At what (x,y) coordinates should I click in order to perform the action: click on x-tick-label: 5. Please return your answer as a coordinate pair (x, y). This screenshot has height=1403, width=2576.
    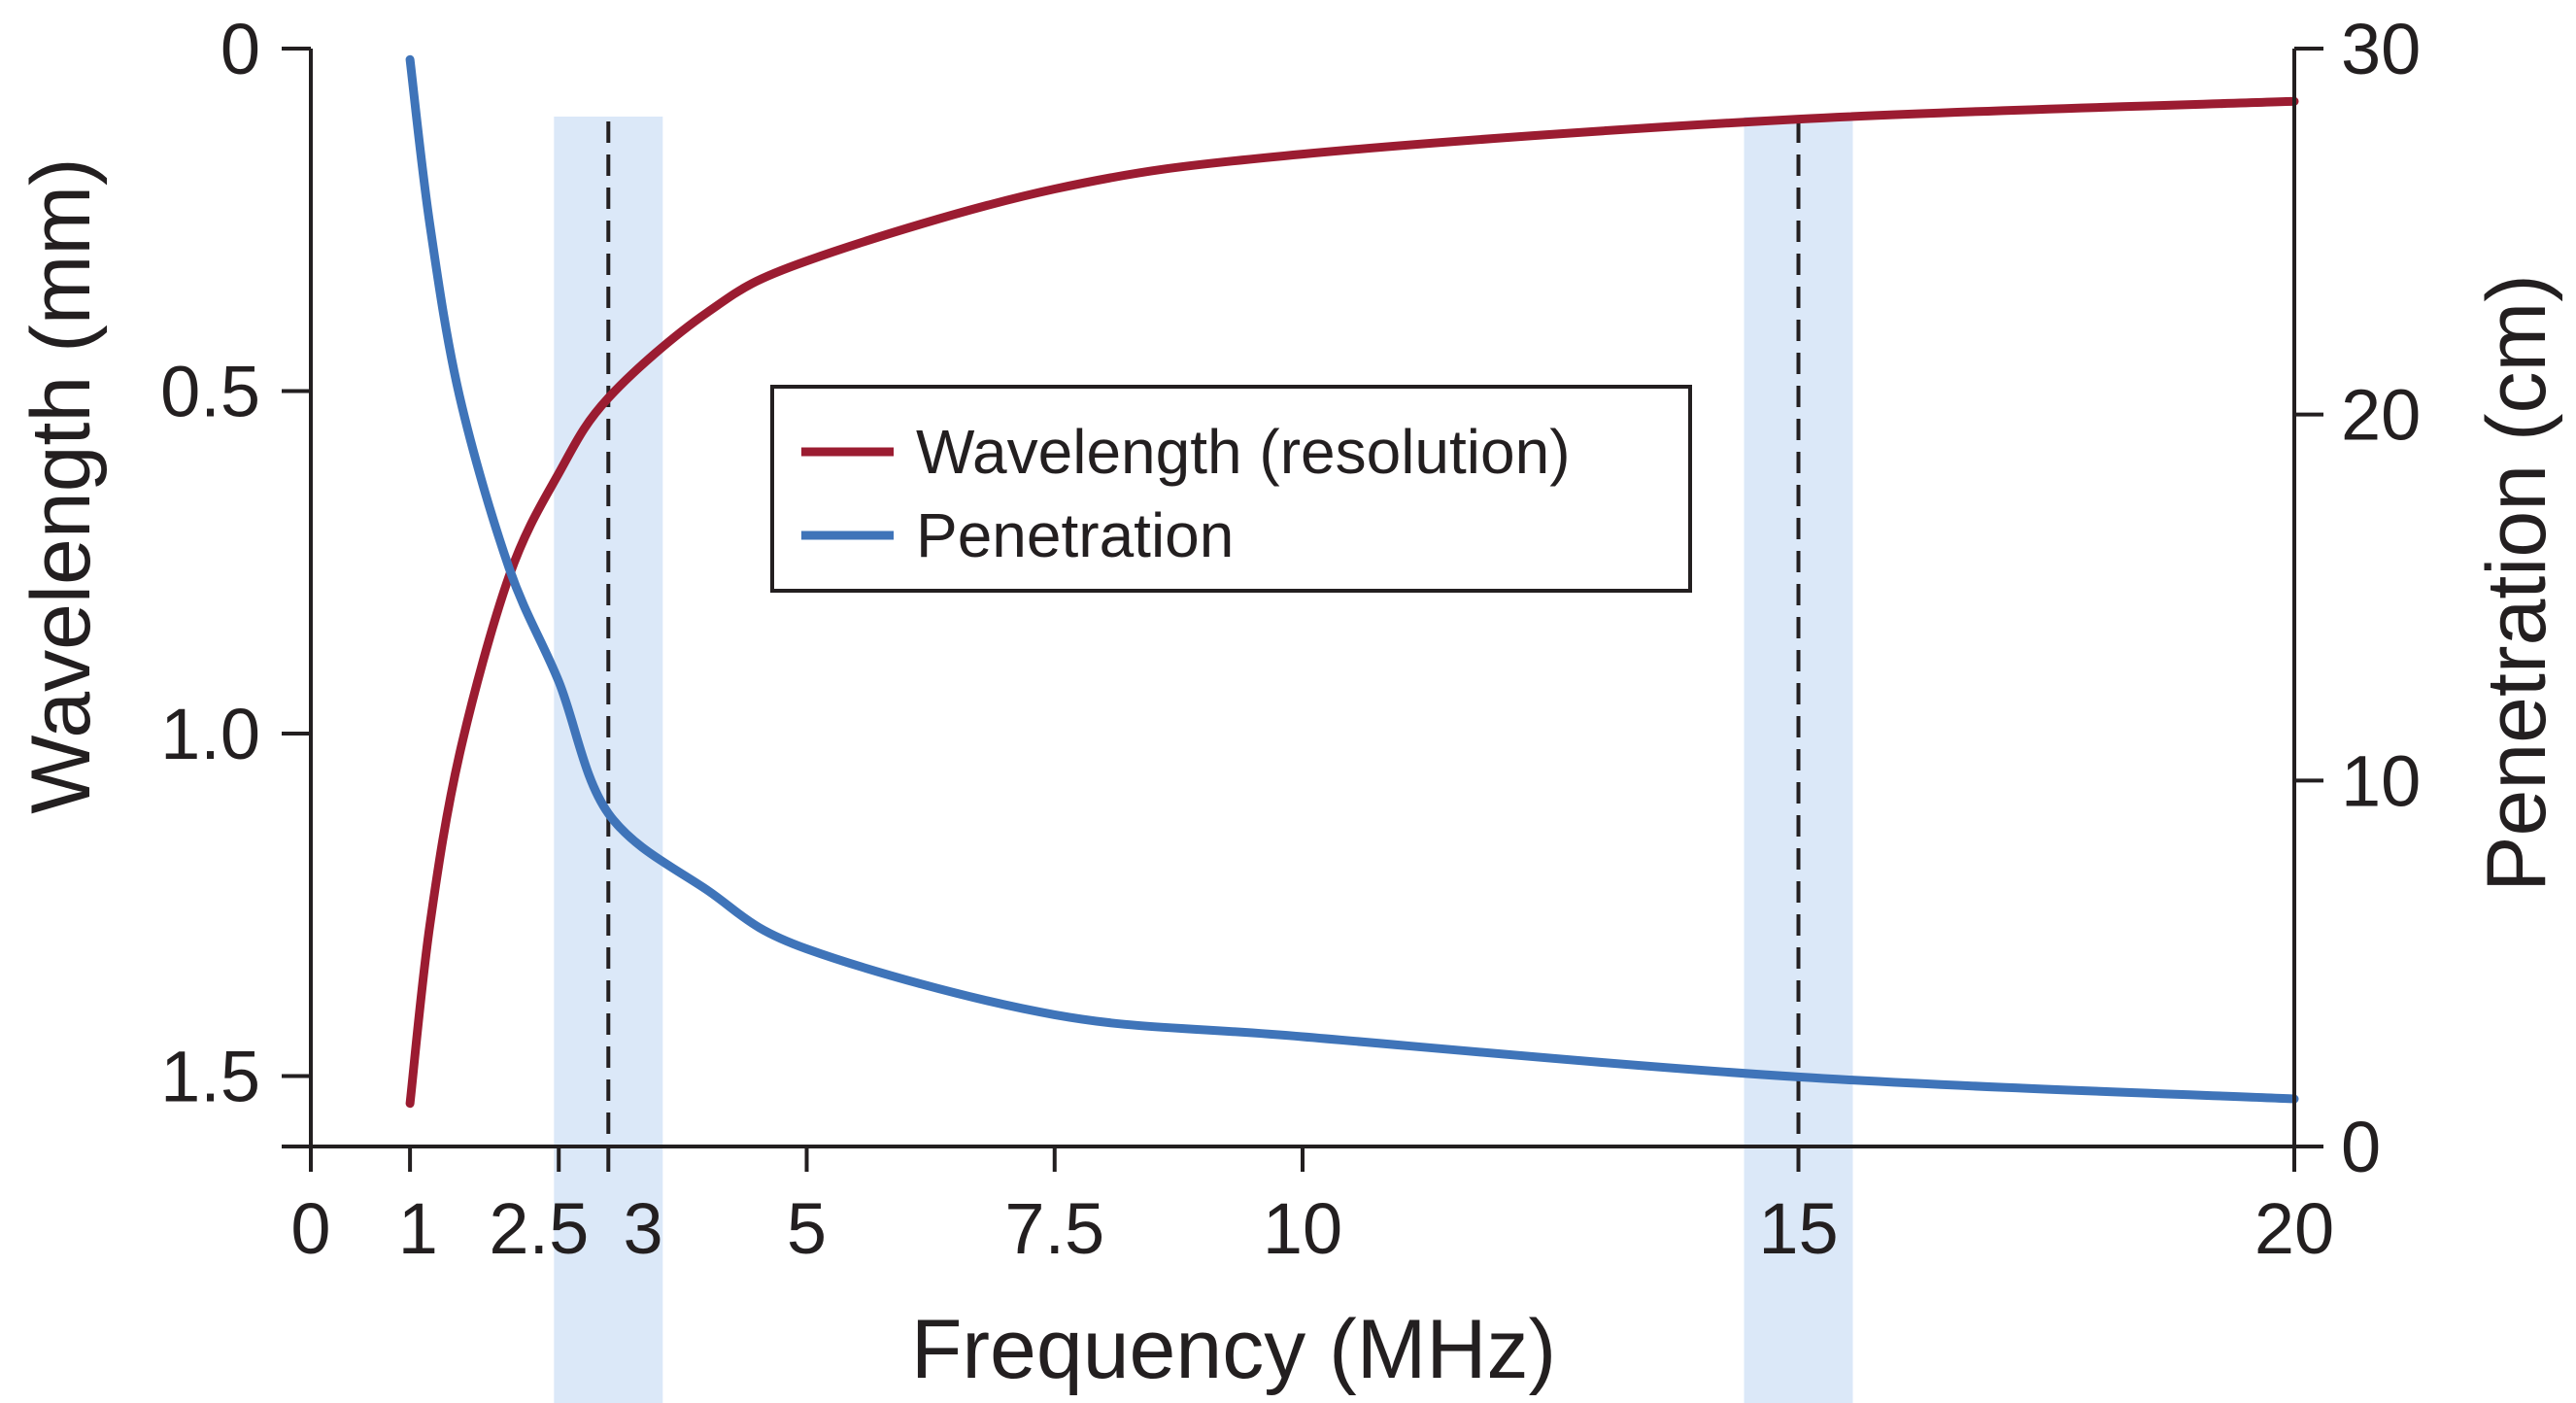
    Looking at the image, I should click on (807, 1228).